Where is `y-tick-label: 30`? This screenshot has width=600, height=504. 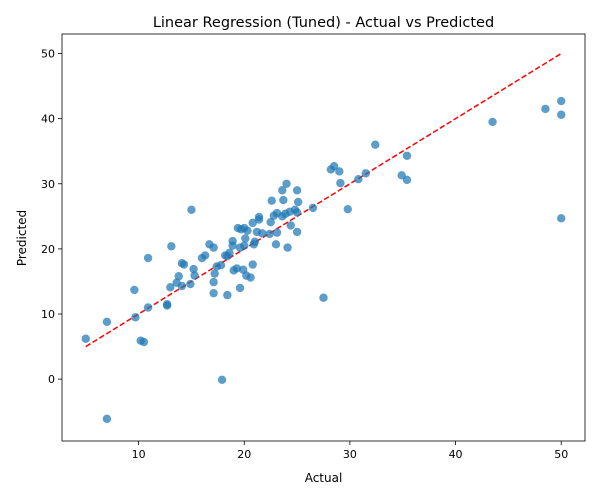 y-tick-label: 30 is located at coordinates (48, 184).